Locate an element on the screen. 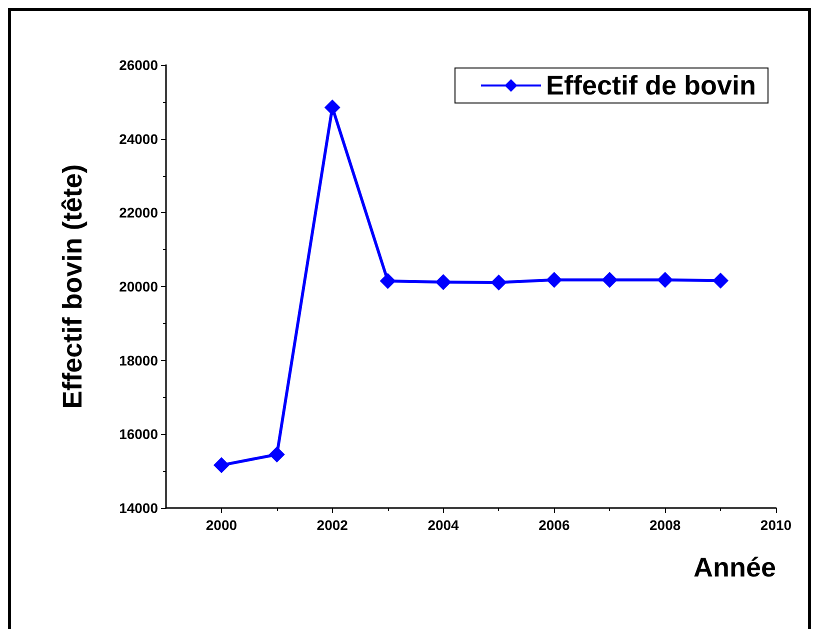 This screenshot has height=629, width=821. x-tick-label: 2010 is located at coordinates (776, 525).